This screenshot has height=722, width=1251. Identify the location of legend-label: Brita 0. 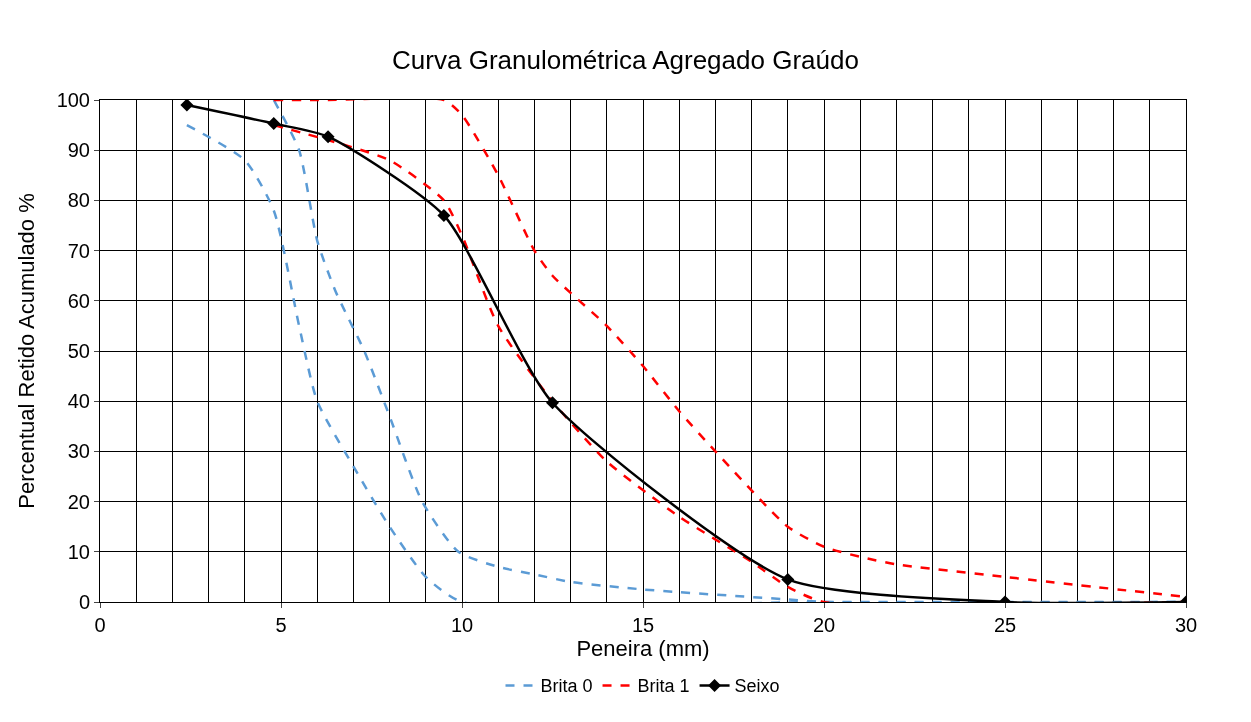
(566, 686).